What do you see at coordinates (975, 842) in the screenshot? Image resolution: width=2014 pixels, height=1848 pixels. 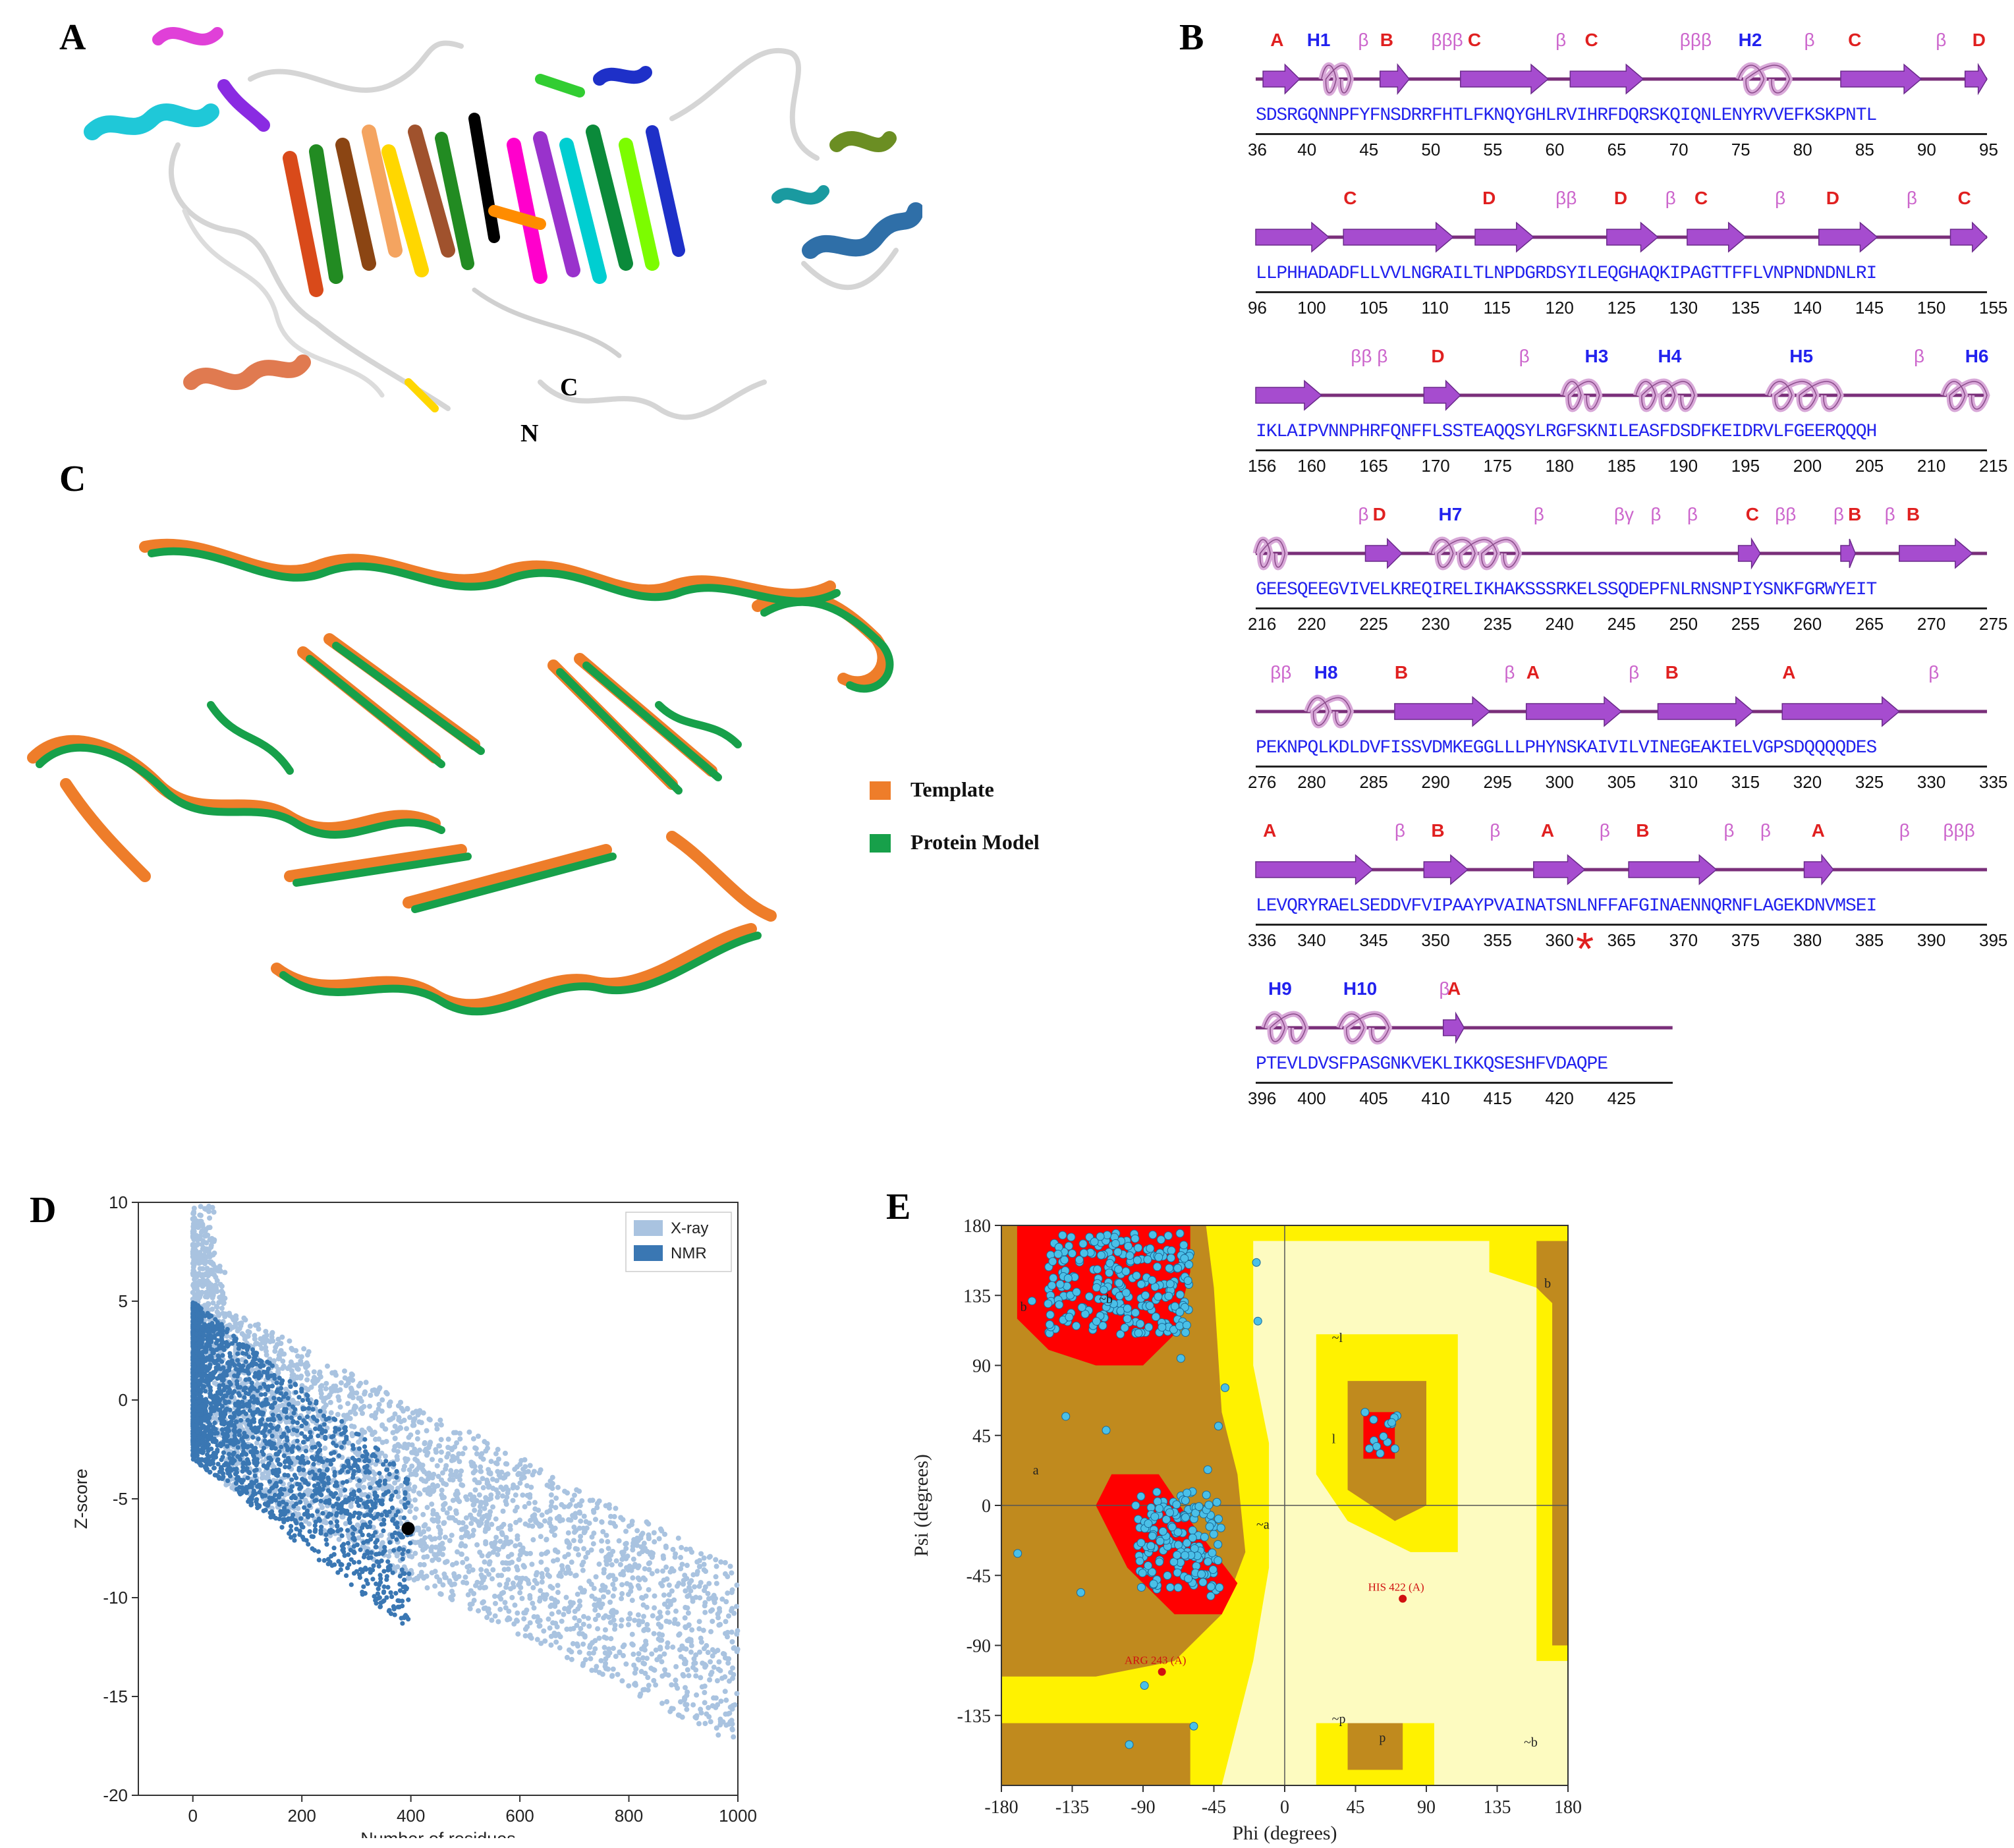 I see `legend-label-protein-model: Protein Model` at bounding box center [975, 842].